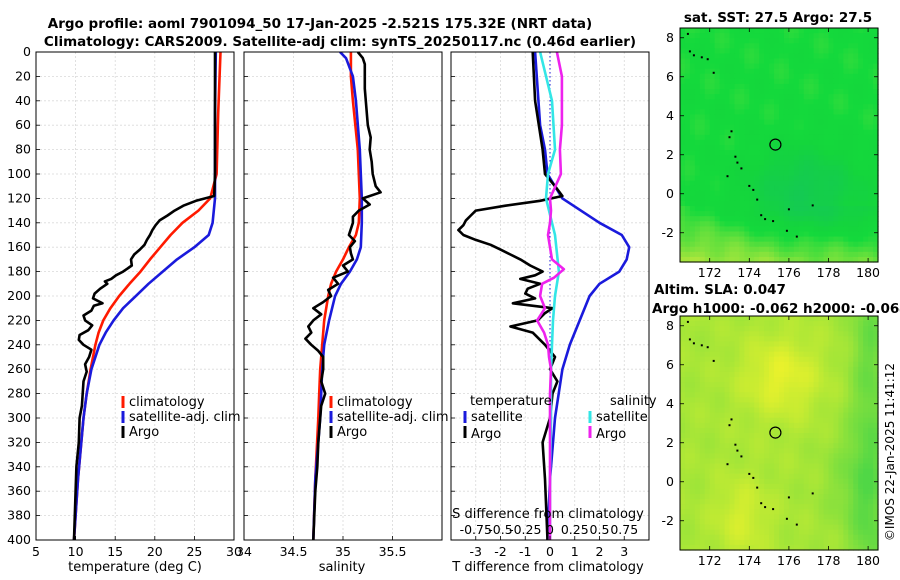 The height and width of the screenshot is (580, 900). Describe the element at coordinates (23, 75) in the screenshot. I see `y-tick-label: 20` at that location.